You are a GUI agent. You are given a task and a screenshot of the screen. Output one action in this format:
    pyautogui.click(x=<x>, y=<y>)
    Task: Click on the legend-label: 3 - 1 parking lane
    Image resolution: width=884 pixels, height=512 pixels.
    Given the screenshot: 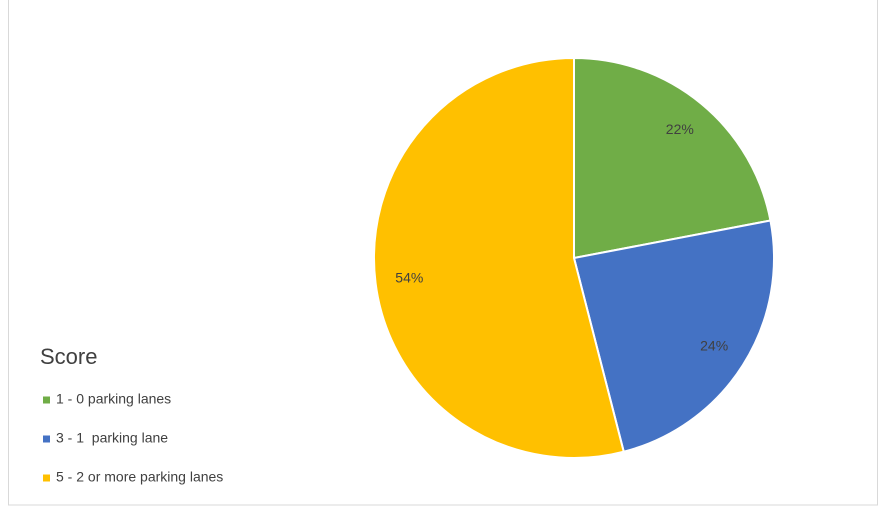 What is the action you would take?
    pyautogui.click(x=112, y=438)
    